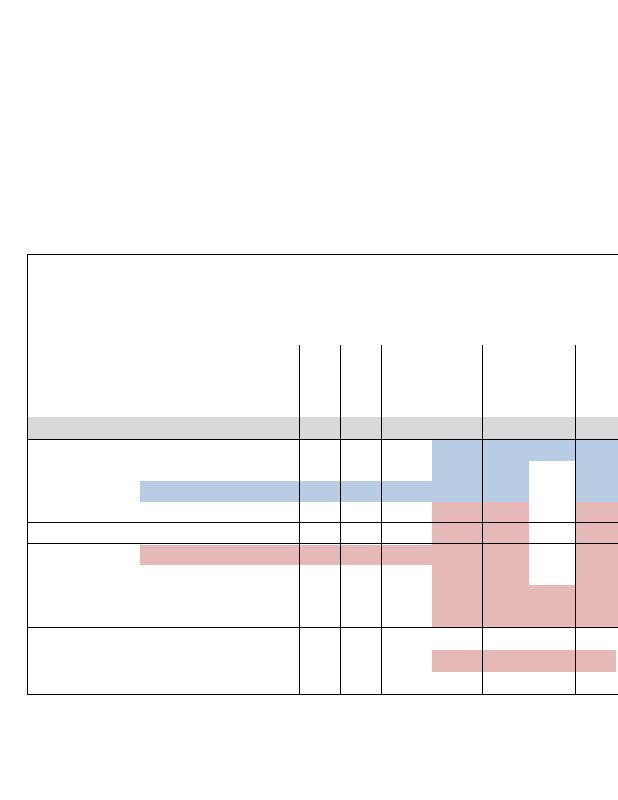 This screenshot has width=618, height=800. What do you see at coordinates (286, 491) in the screenshot?
I see `blue-highlight-row` at bounding box center [286, 491].